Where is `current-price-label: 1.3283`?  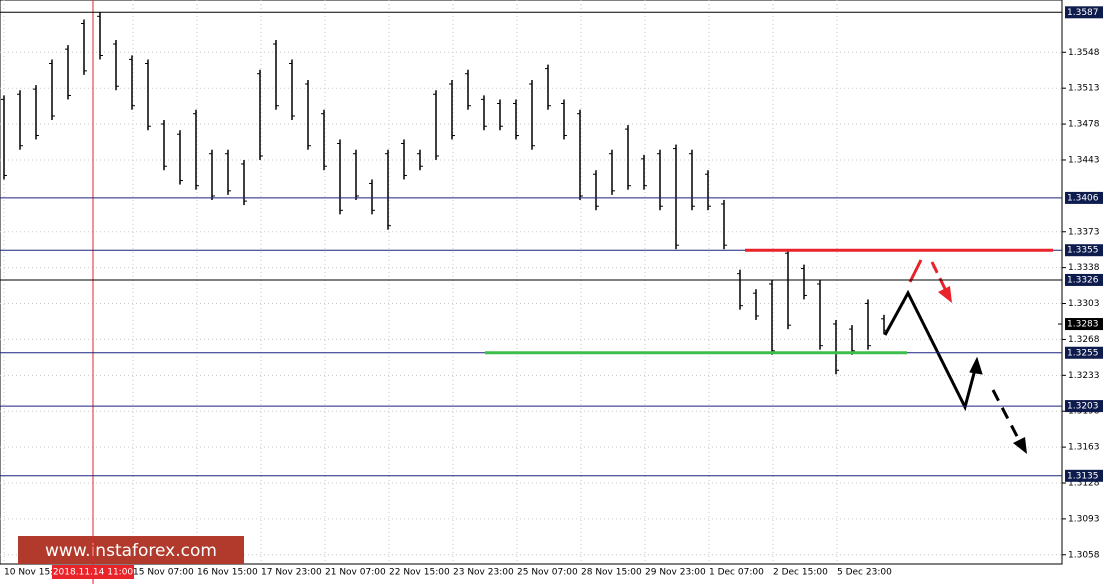 current-price-label: 1.3283 is located at coordinates (1083, 325).